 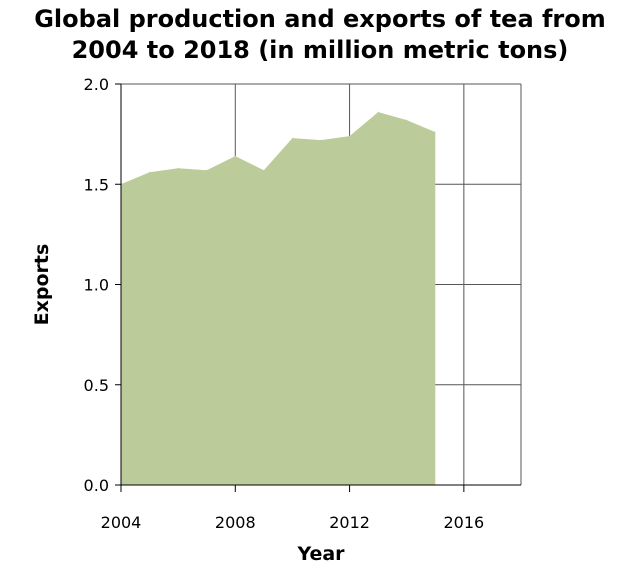 I want to click on x-tick-label-2016: 2016, so click(x=463, y=522).